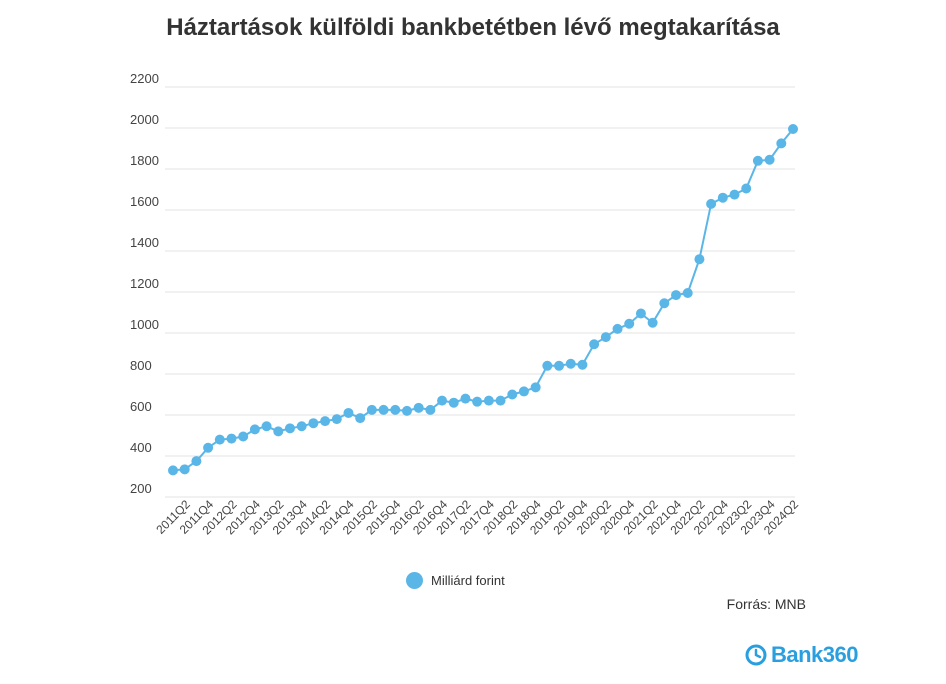 Image resolution: width=946 pixels, height=684 pixels. I want to click on source-note: Forrás: MNB, so click(766, 604).